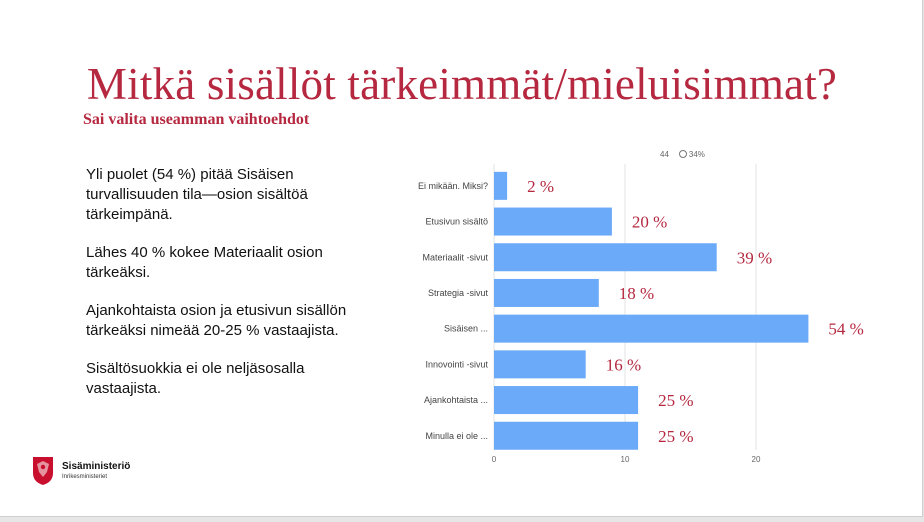 The height and width of the screenshot is (522, 924). Describe the element at coordinates (664, 154) in the screenshot. I see `response-count: 44` at that location.